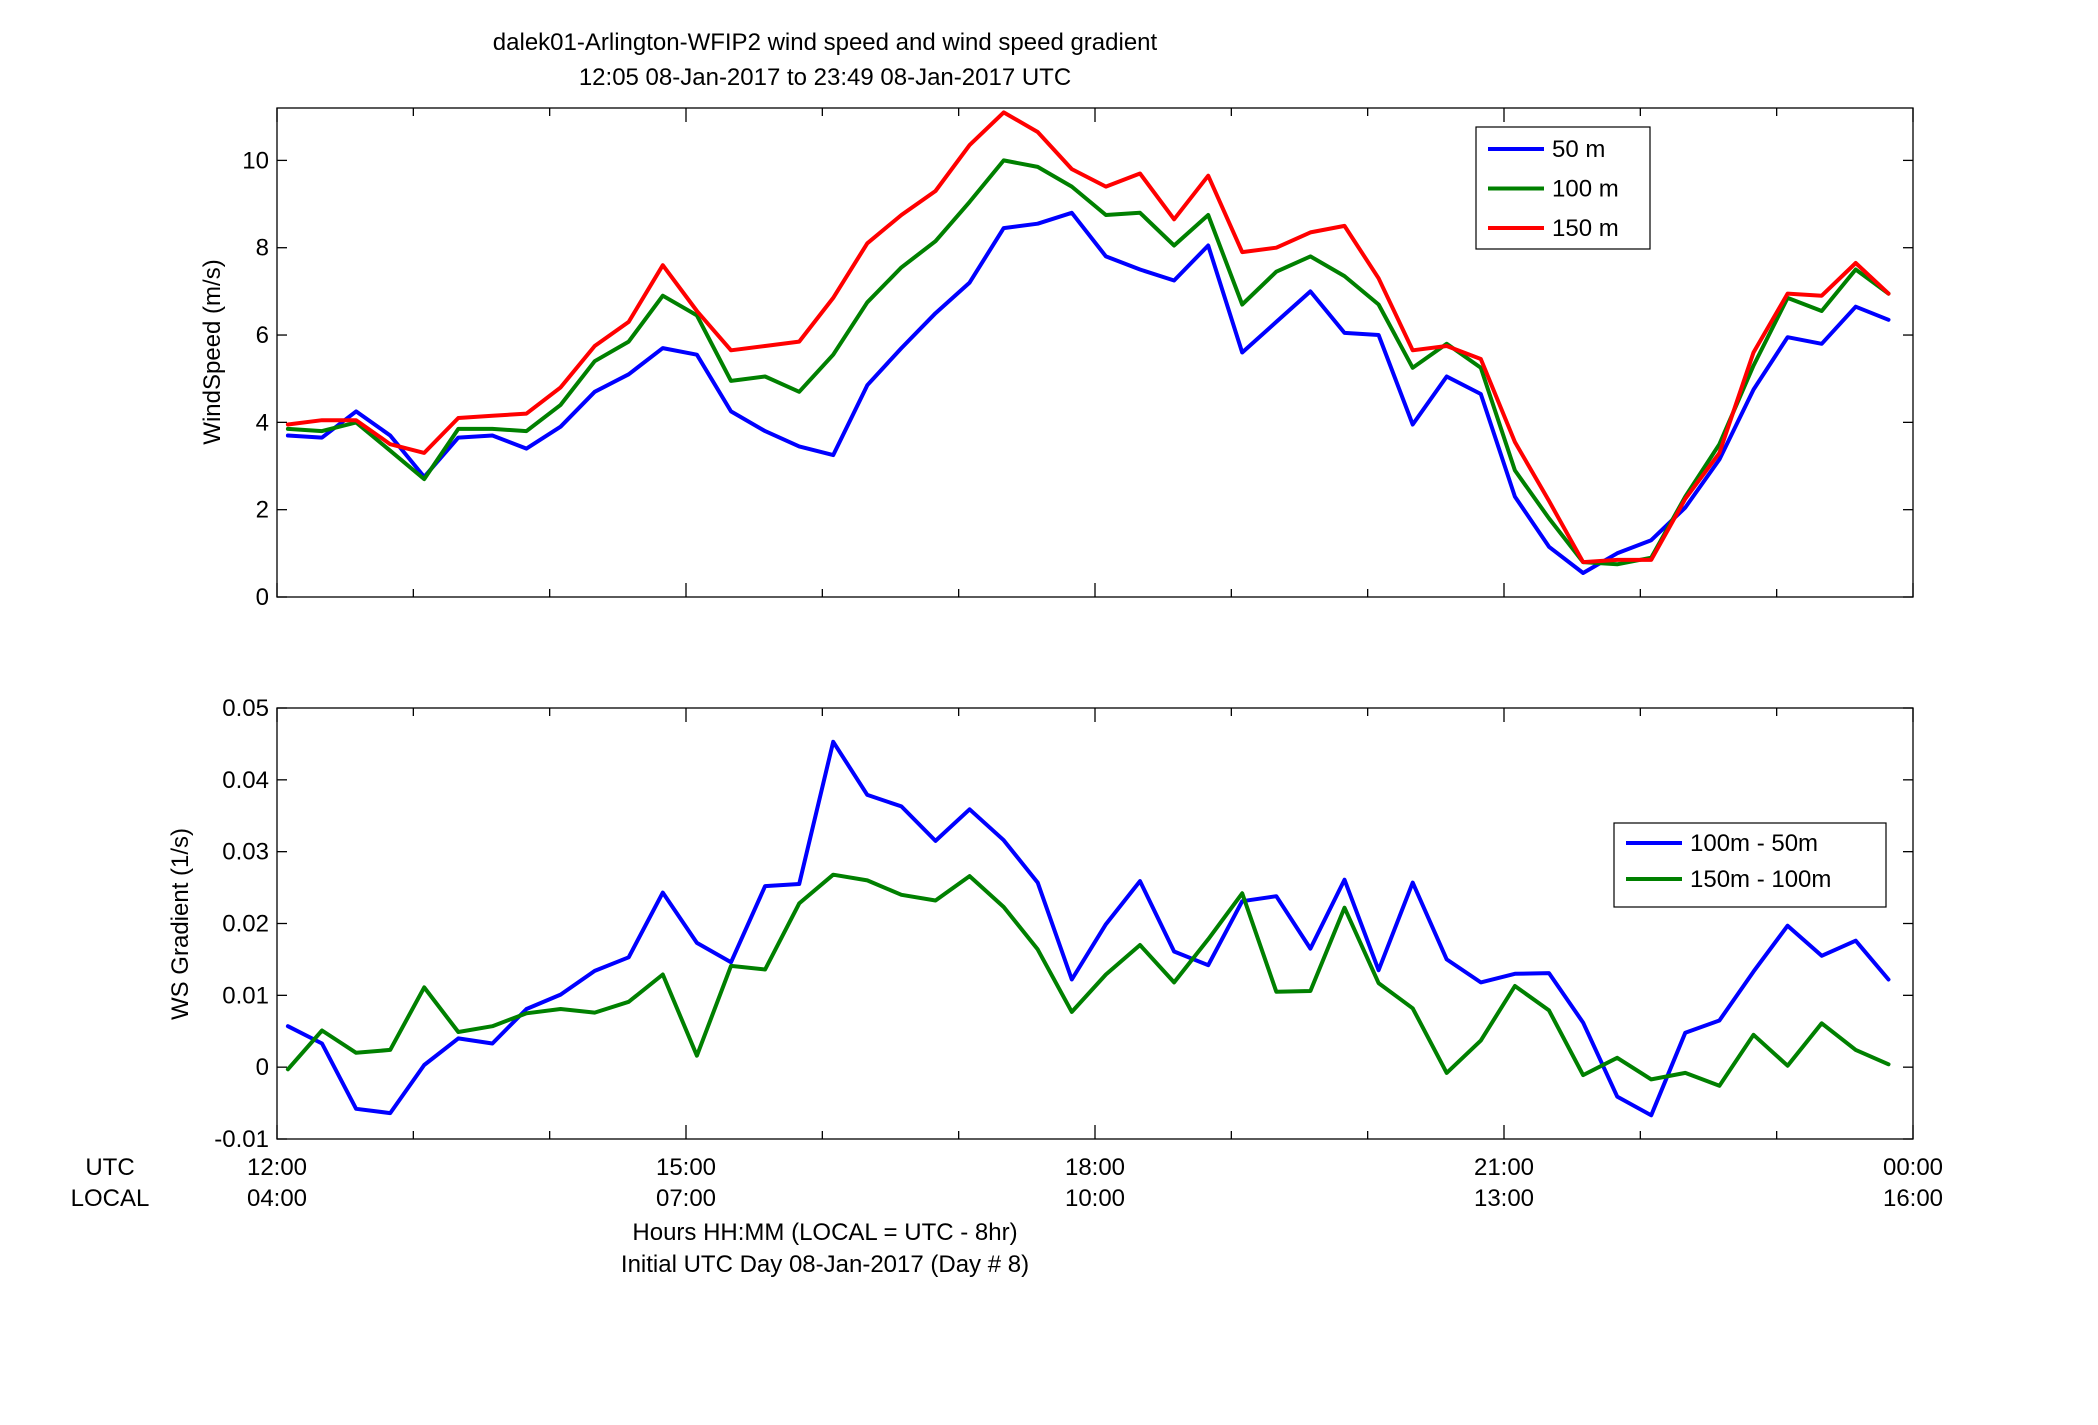  Describe the element at coordinates (1088, 980) in the screenshot. I see `series-line-150m-100m` at that location.